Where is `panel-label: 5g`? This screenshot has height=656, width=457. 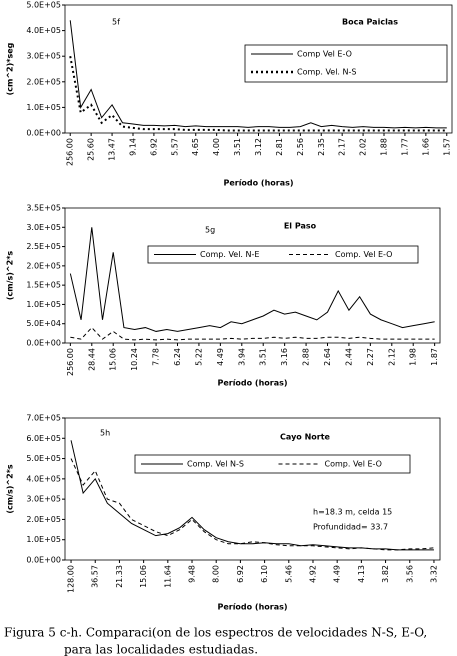 panel-label: 5g is located at coordinates (210, 230).